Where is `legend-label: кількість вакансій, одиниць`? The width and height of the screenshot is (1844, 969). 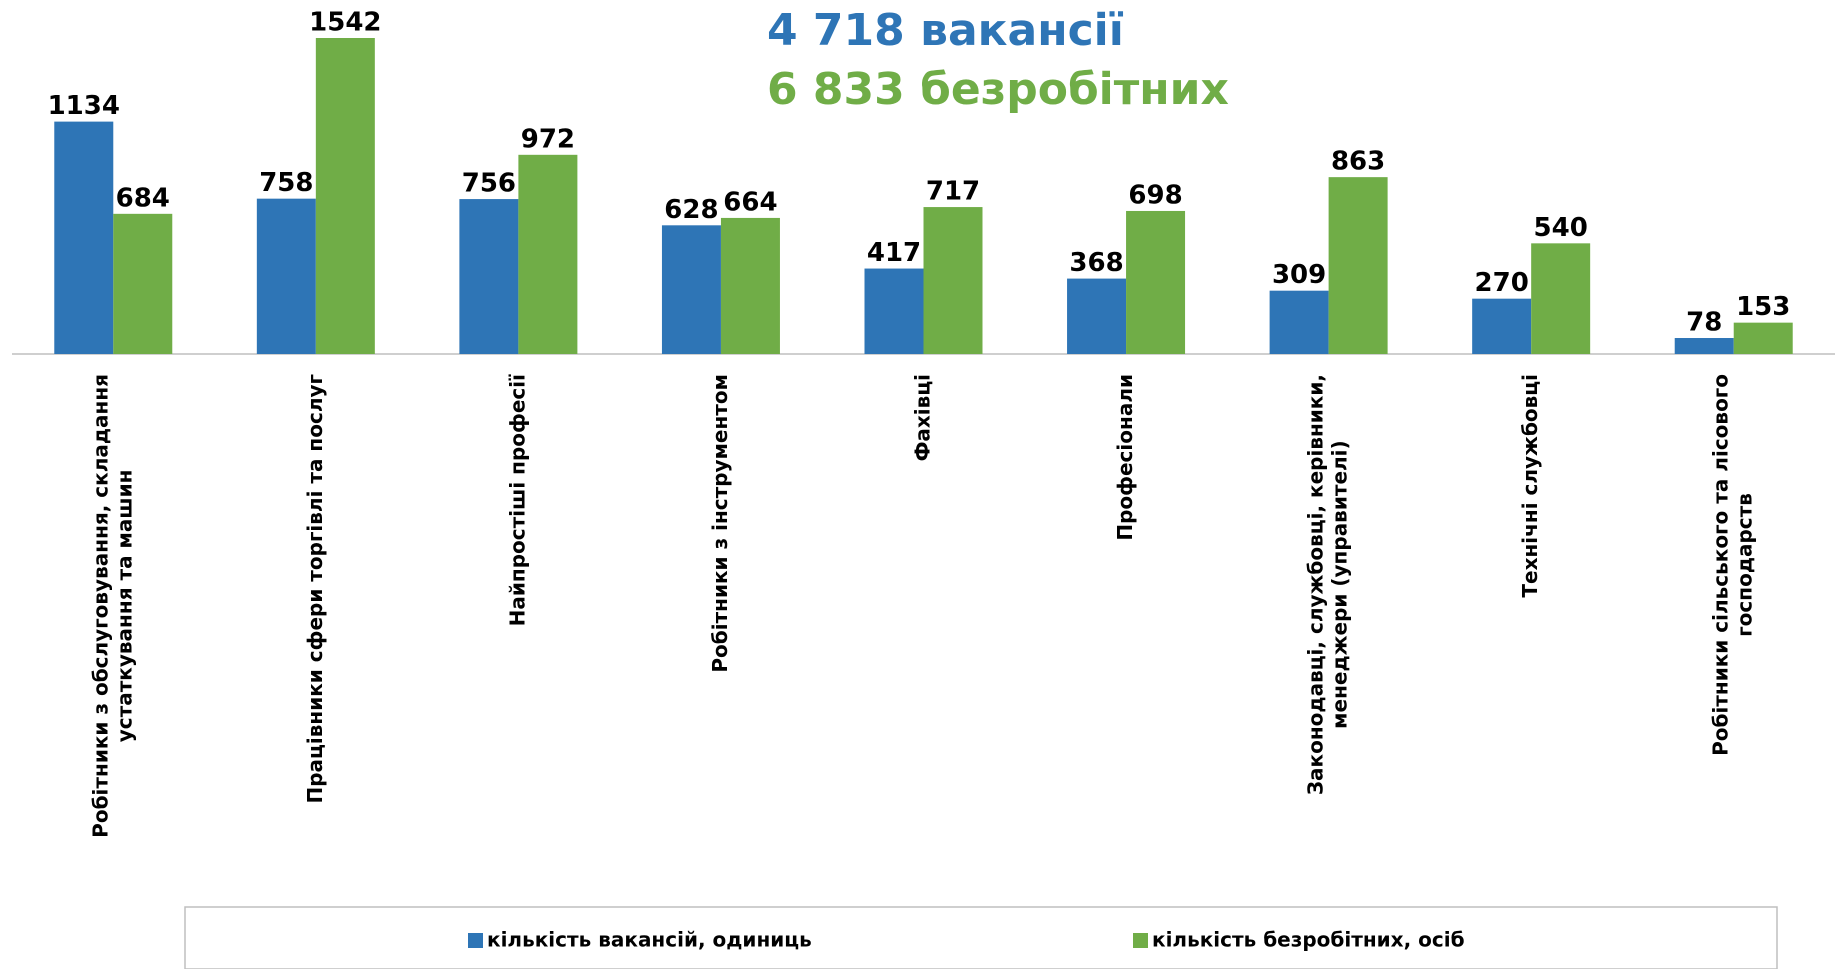 legend-label: кількість вакансій, одиниць is located at coordinates (649, 940).